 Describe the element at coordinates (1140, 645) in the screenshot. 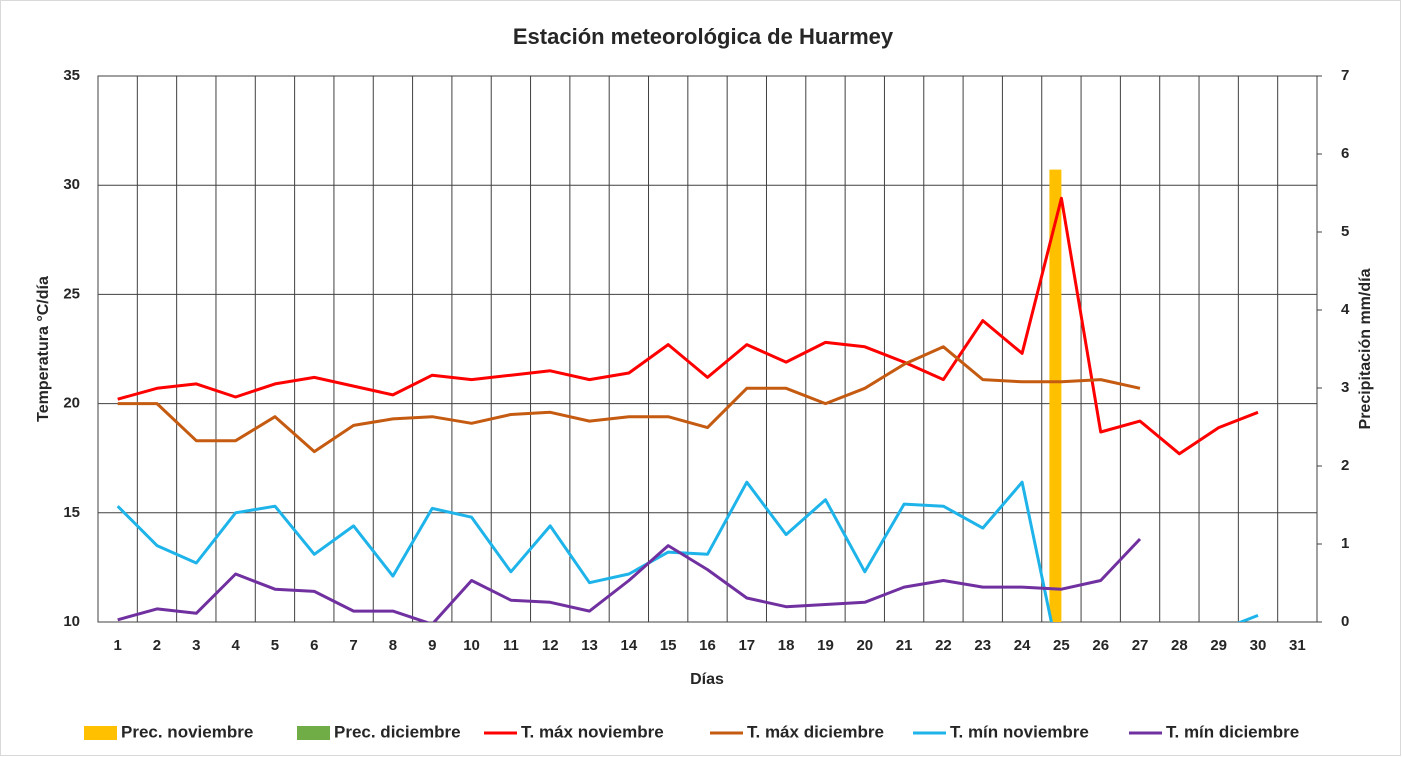

I see `x-tick-label: 27` at that location.